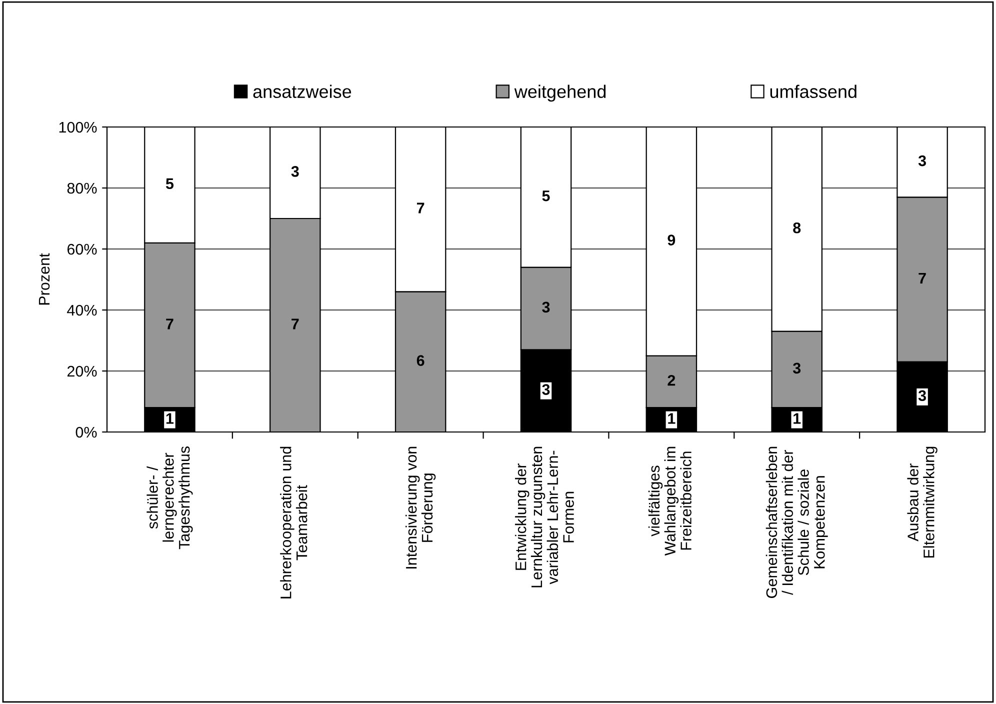 This screenshot has height=704, width=996. Describe the element at coordinates (302, 91) in the screenshot. I see `legend-label: ansatzweise` at that location.